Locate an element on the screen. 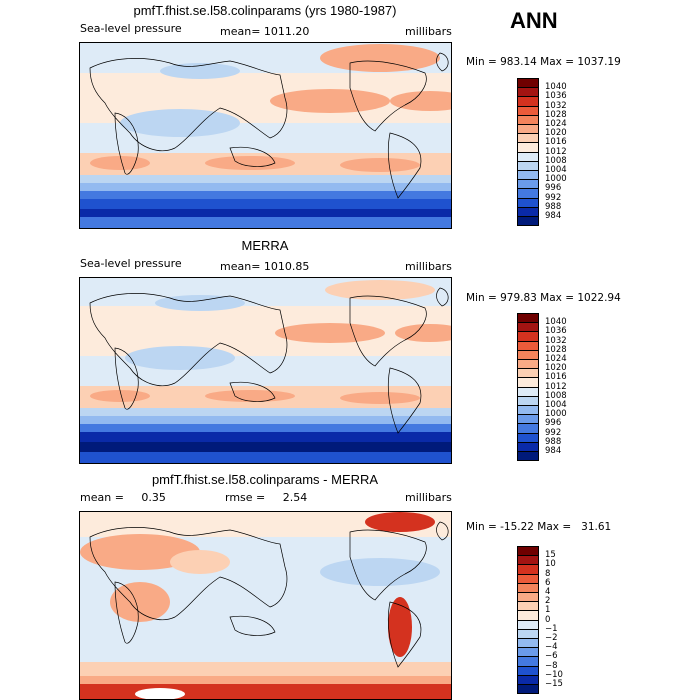  colorbar-tick-label: 2 is located at coordinates (548, 601).